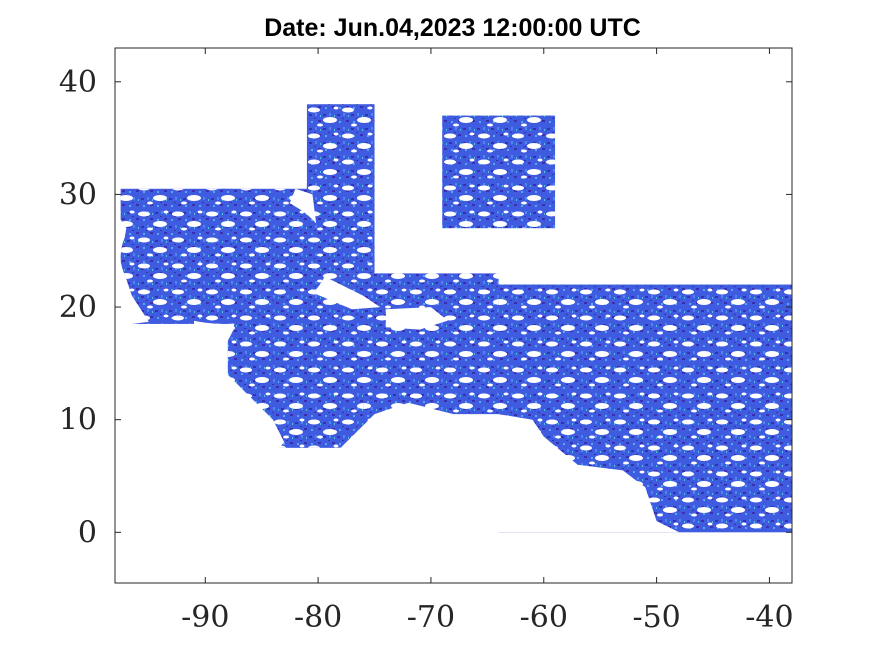 The width and height of the screenshot is (875, 656). I want to click on x-tick-label: -60, so click(544, 617).